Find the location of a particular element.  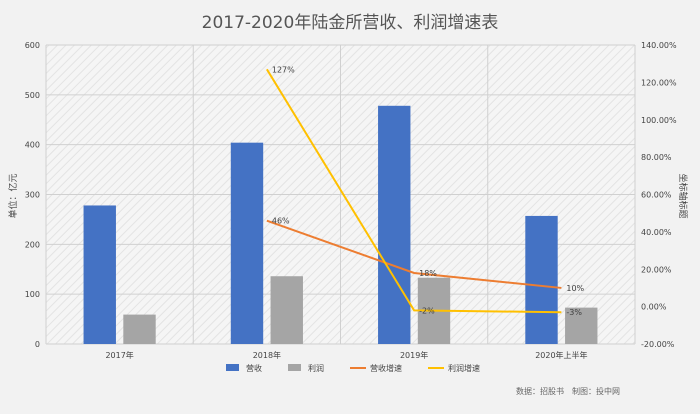

data-label-营收增速: 18% is located at coordinates (428, 273).